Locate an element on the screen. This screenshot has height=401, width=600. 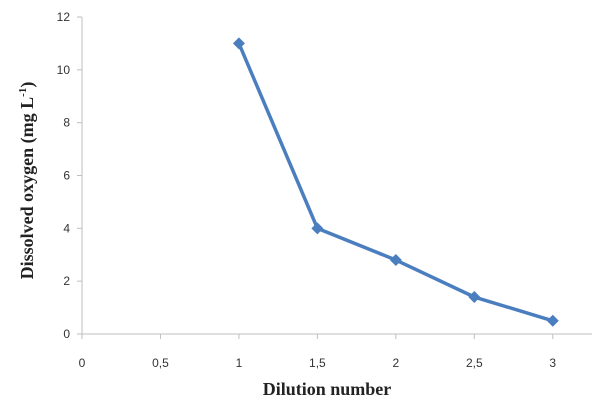
x-tick-label: 2 is located at coordinates (396, 363).